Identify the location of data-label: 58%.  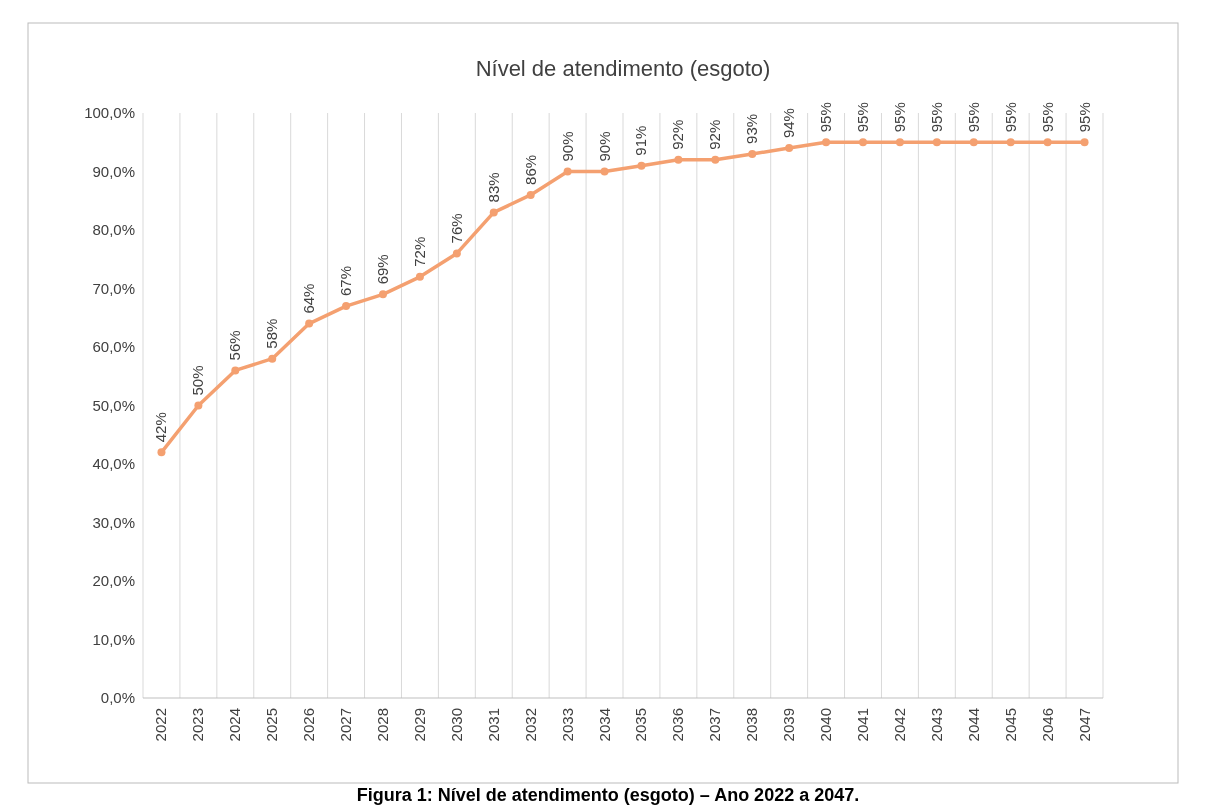
(272, 333).